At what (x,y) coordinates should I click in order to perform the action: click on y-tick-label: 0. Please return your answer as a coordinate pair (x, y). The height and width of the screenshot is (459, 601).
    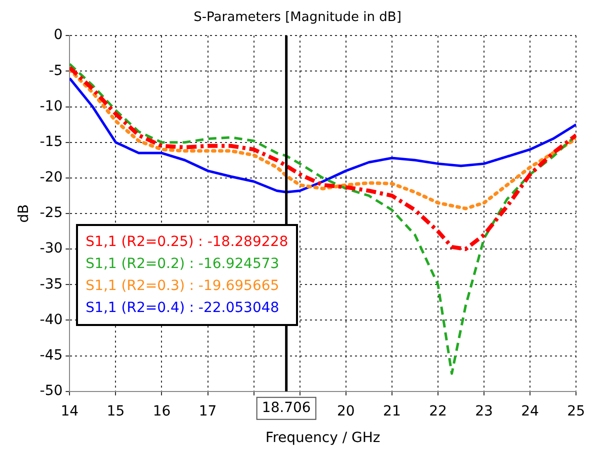
    Looking at the image, I should click on (58, 35).